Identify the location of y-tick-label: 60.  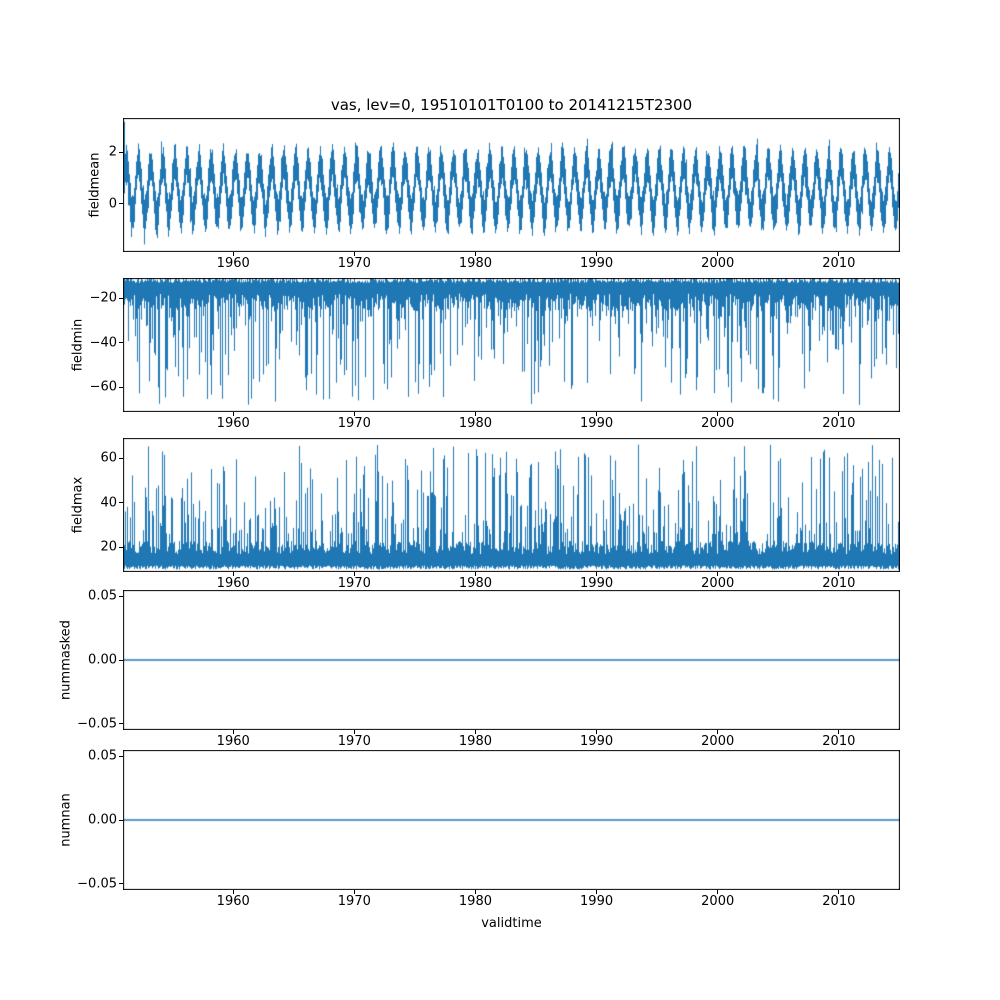
(108, 458).